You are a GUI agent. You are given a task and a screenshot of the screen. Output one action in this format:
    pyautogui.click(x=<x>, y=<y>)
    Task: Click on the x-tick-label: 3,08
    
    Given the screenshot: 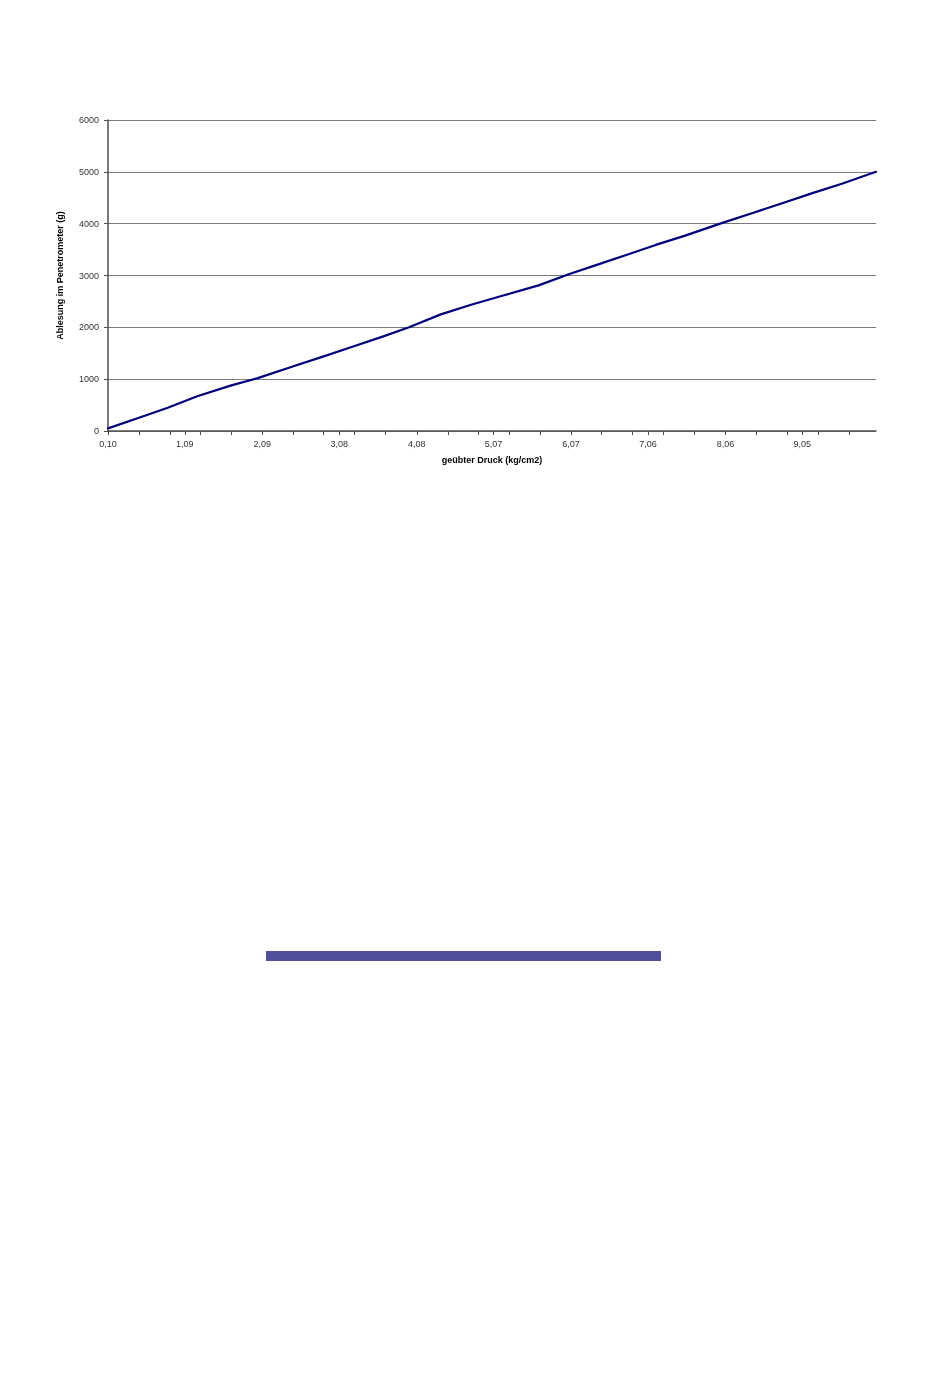 What is the action you would take?
    pyautogui.click(x=339, y=443)
    